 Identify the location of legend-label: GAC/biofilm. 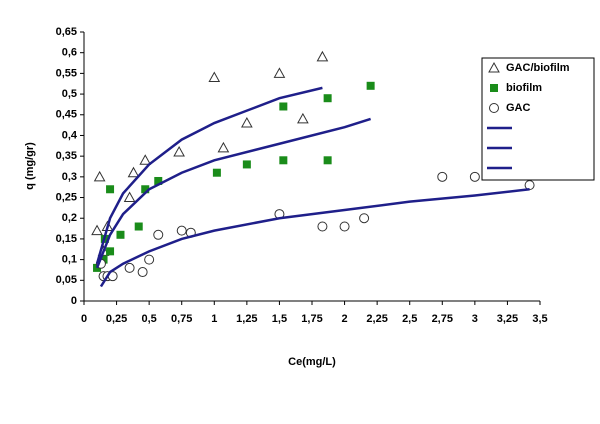
(538, 68).